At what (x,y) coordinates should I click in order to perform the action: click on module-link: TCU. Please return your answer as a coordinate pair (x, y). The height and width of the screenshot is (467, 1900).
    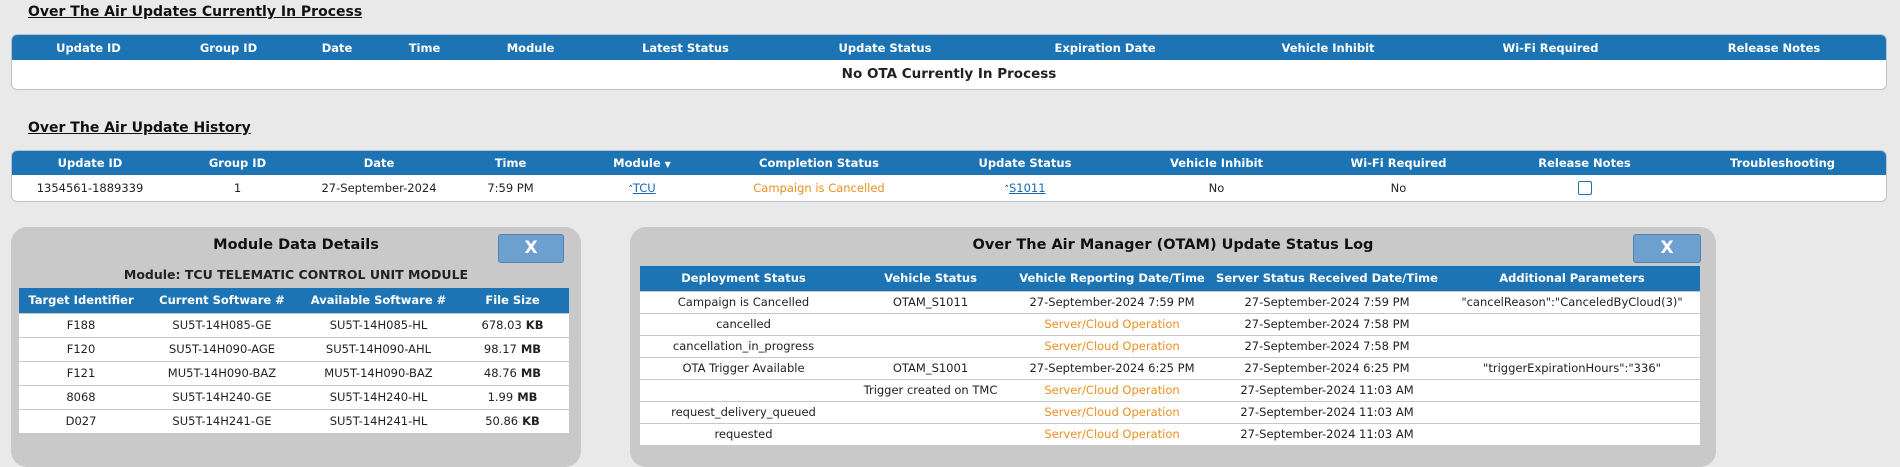
    Looking at the image, I should click on (644, 187).